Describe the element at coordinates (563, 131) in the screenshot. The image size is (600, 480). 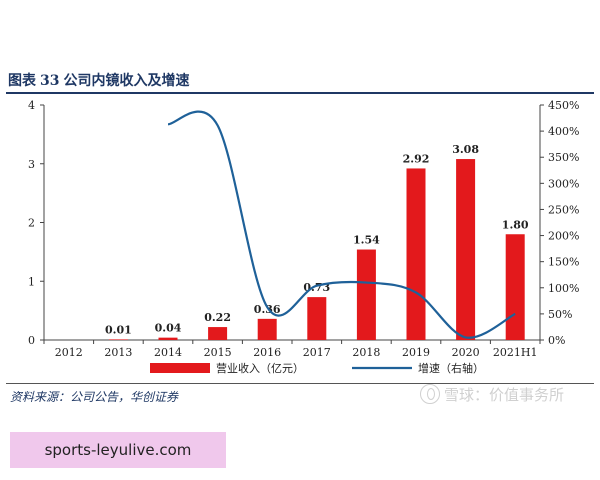
I see `y-tick-label-right: 400%` at that location.